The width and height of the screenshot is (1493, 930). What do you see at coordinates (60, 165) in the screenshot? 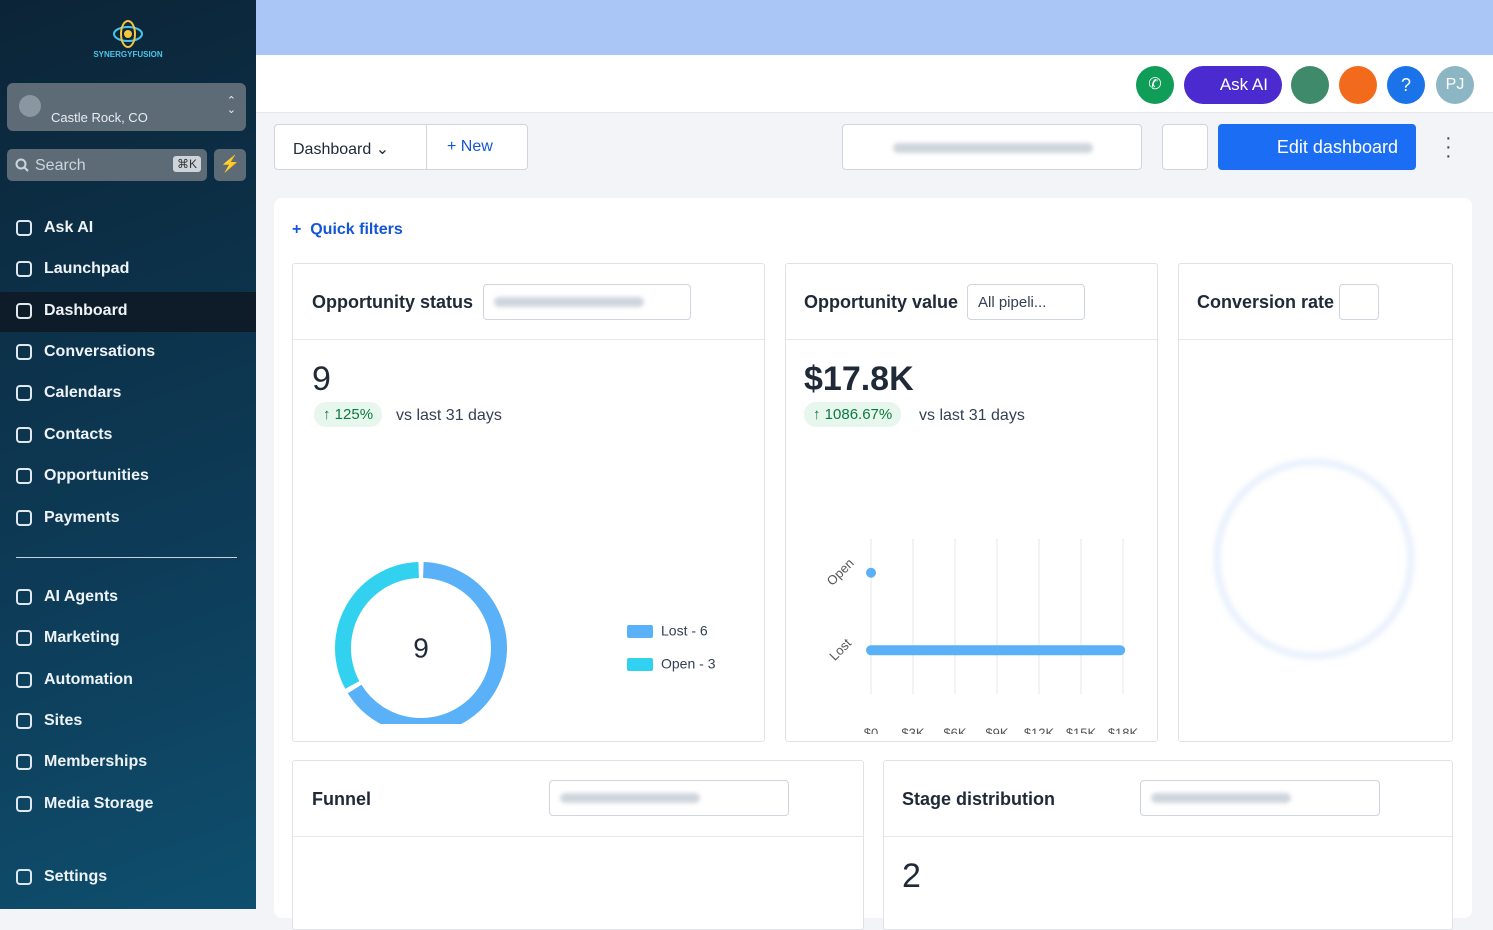
I see `search-placeholder: Search` at bounding box center [60, 165].